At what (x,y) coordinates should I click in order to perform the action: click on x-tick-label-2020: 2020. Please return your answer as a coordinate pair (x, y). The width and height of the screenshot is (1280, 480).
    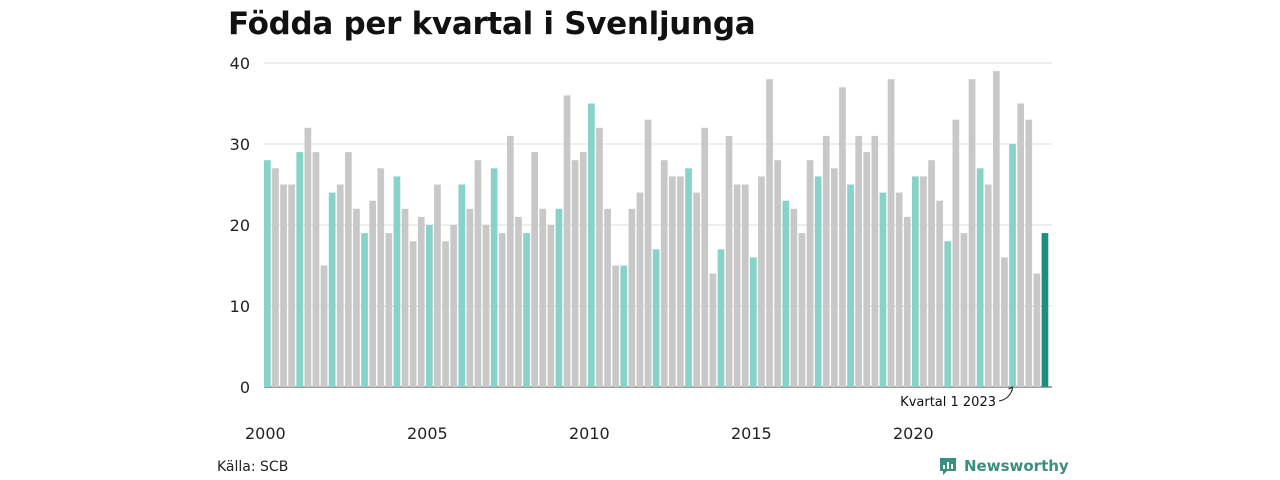
    Looking at the image, I should click on (913, 433).